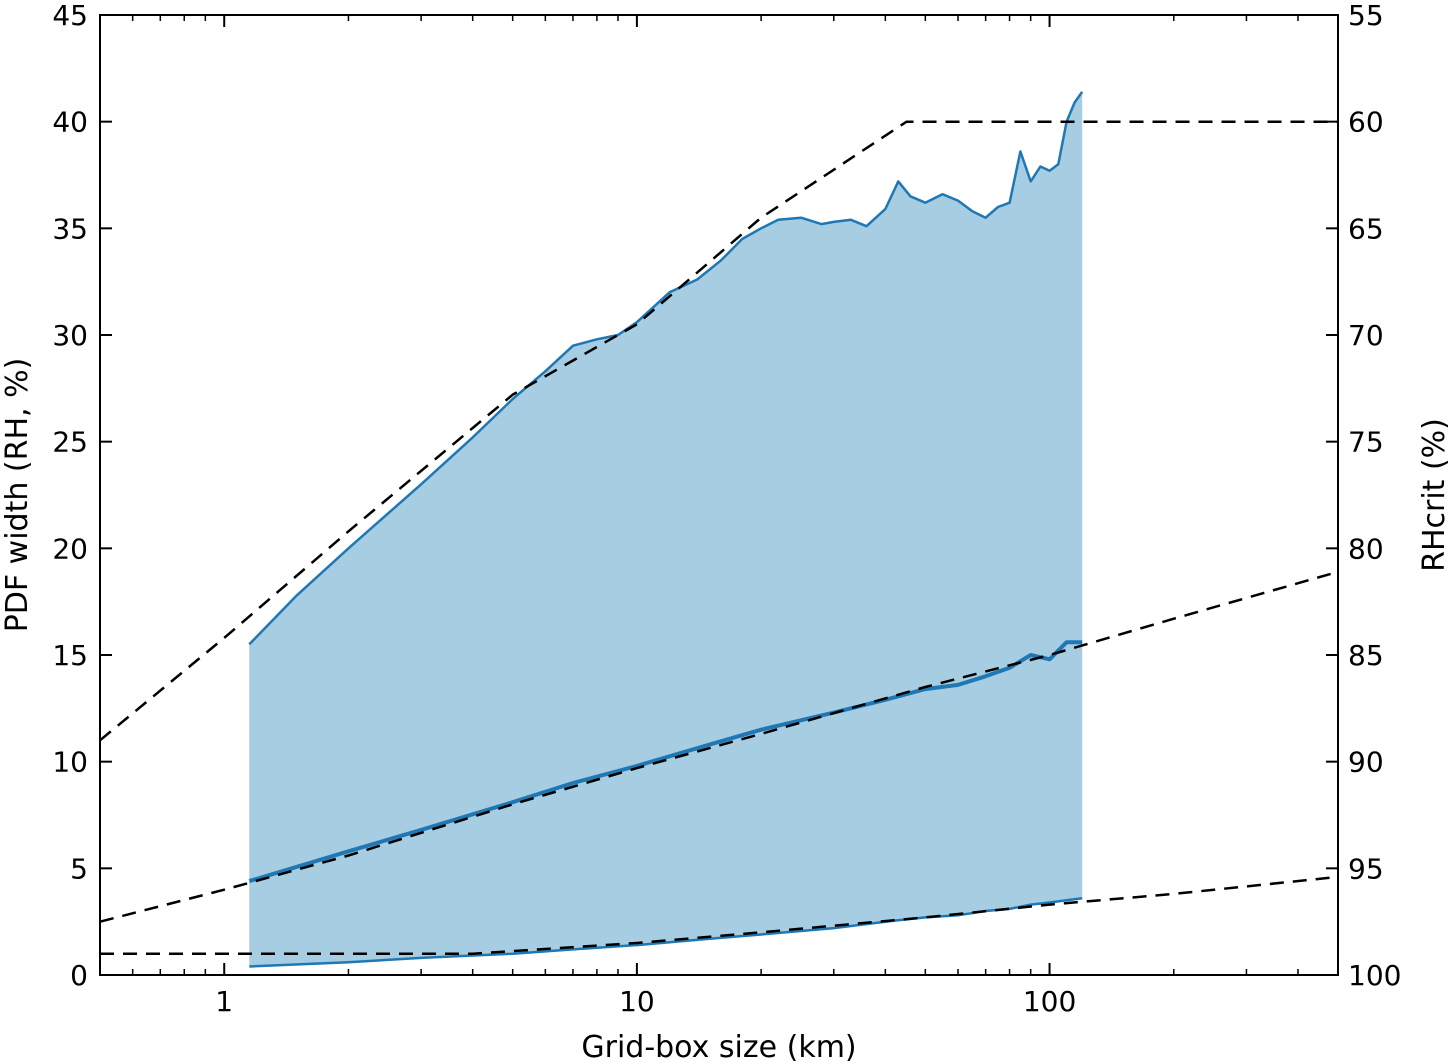 This screenshot has width=1450, height=1063. What do you see at coordinates (1366, 228) in the screenshot?
I see `y2-tick-label: 65` at bounding box center [1366, 228].